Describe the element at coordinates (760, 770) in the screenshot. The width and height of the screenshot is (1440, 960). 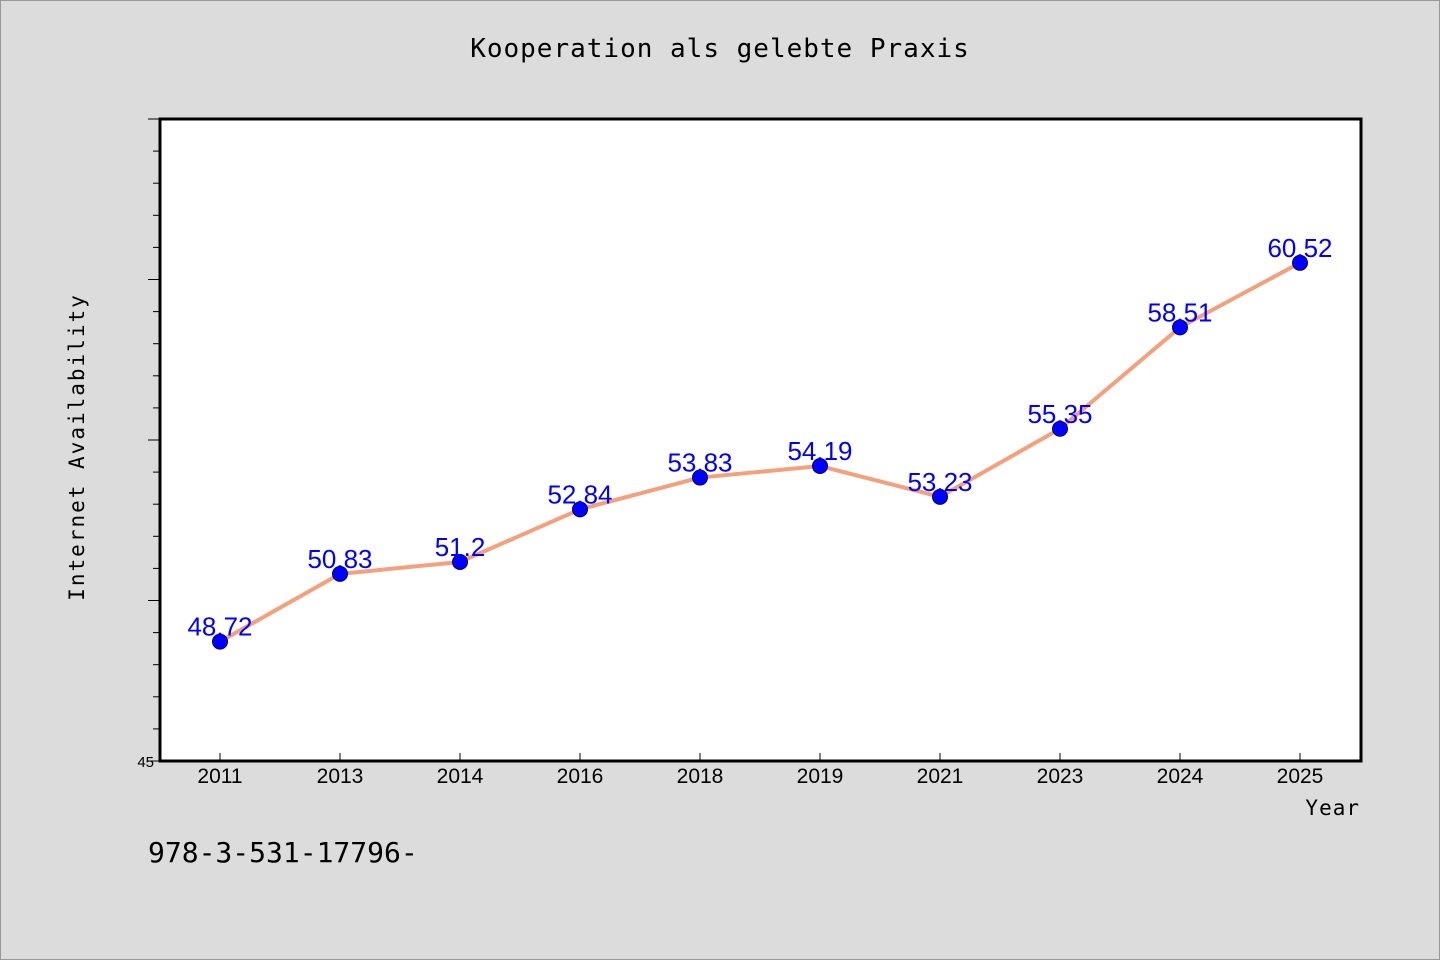
I see `x-axis-ticks: 2011 2013 2014 2016 2018 2019 2021 2023 2024 2025` at that location.